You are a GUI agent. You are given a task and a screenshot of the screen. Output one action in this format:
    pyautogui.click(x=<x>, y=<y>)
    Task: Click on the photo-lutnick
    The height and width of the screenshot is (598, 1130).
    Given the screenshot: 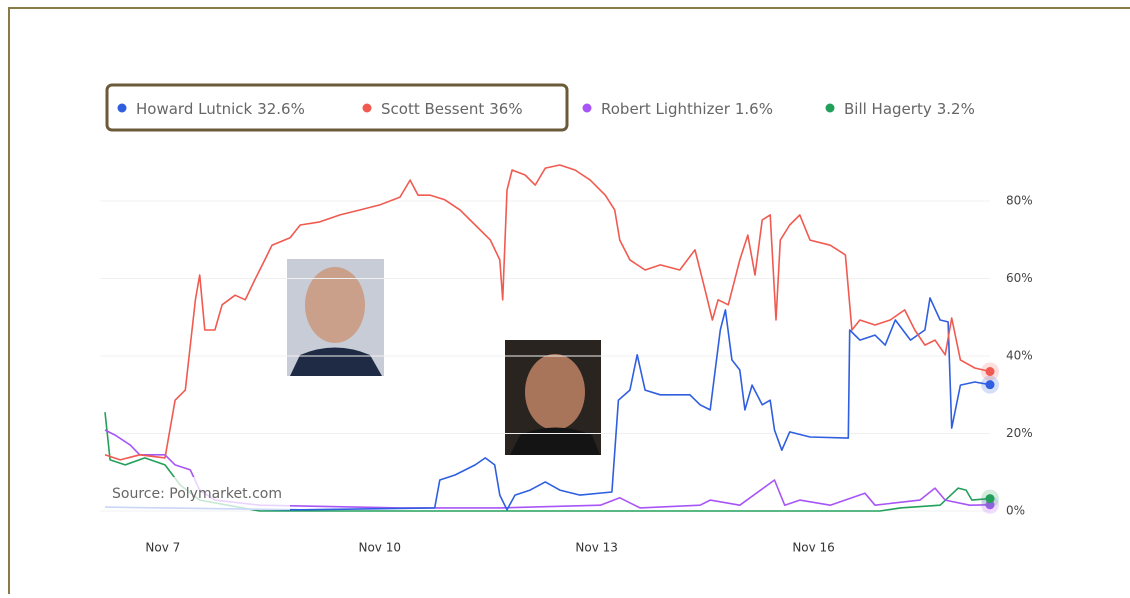 What is the action you would take?
    pyautogui.click(x=553, y=397)
    